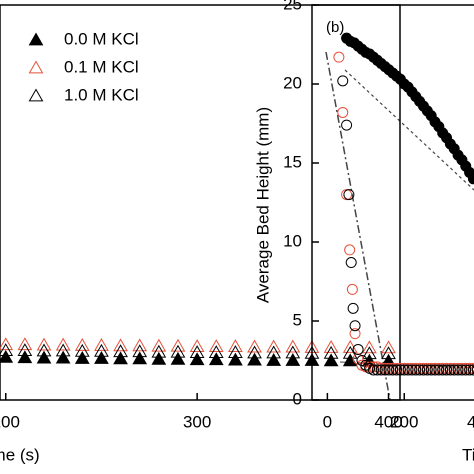 The width and height of the screenshot is (474, 474). I want to click on y-tick-label: 0, so click(297, 398).